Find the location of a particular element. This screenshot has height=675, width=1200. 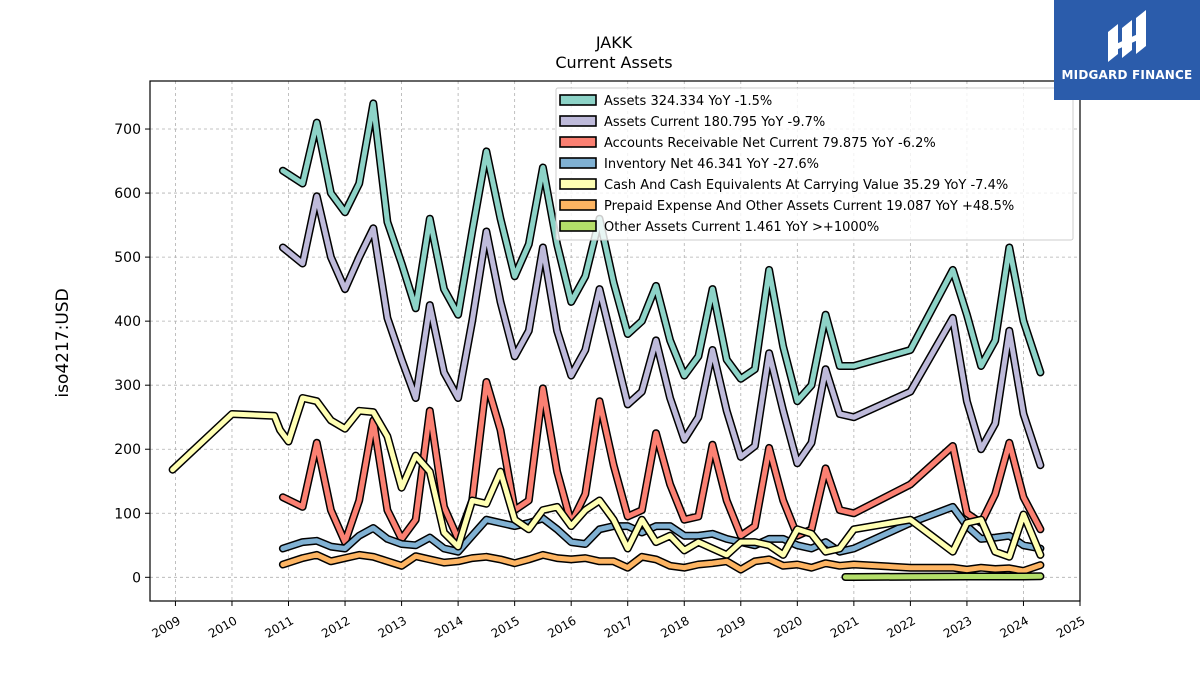

x-tick-label: 2013 is located at coordinates (392, 626).